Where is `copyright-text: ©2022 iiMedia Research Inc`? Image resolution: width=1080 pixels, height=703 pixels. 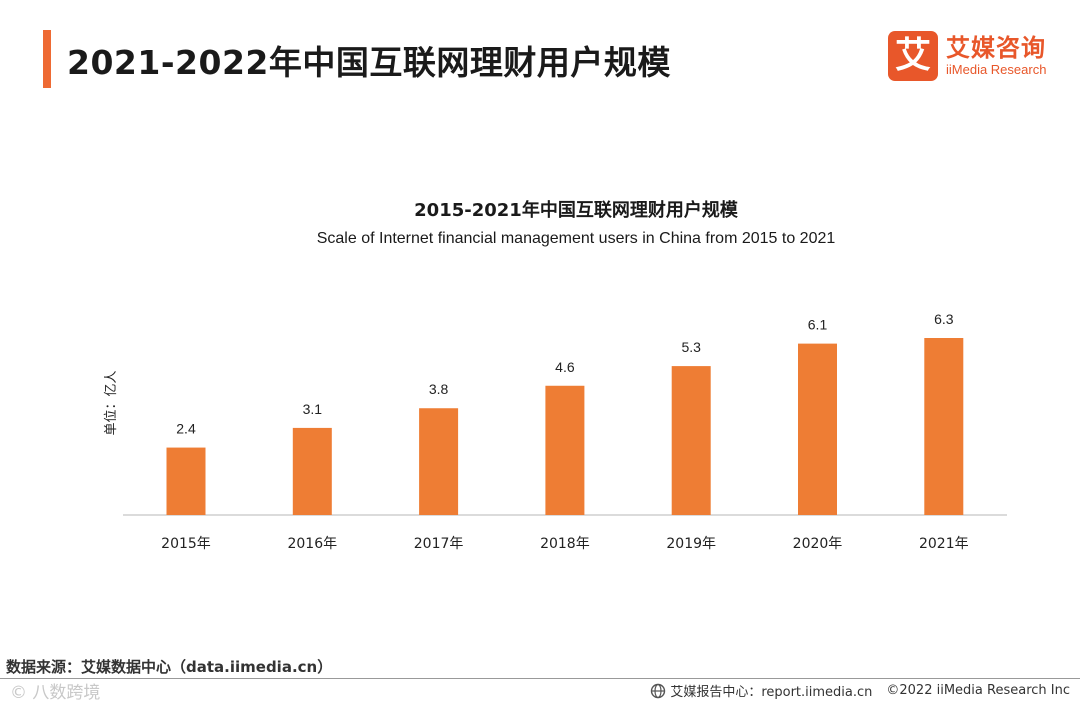
copyright-text: ©2022 iiMedia Research Inc is located at coordinates (978, 690).